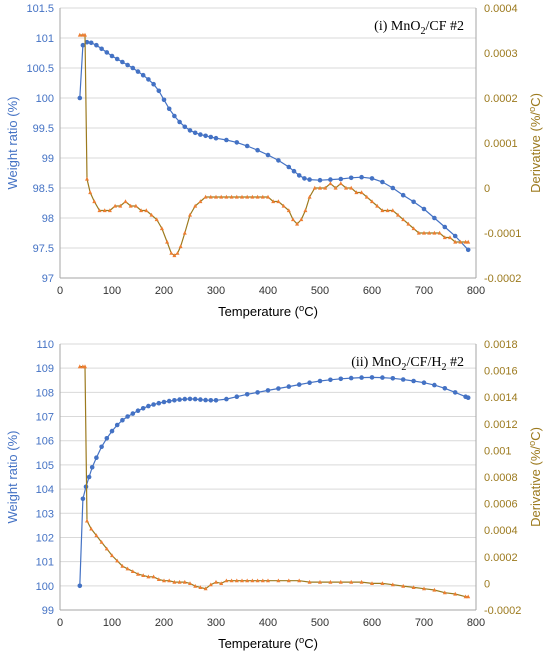  Describe the element at coordinates (268, 291) in the screenshot. I see `x-tick-label: 400` at that location.